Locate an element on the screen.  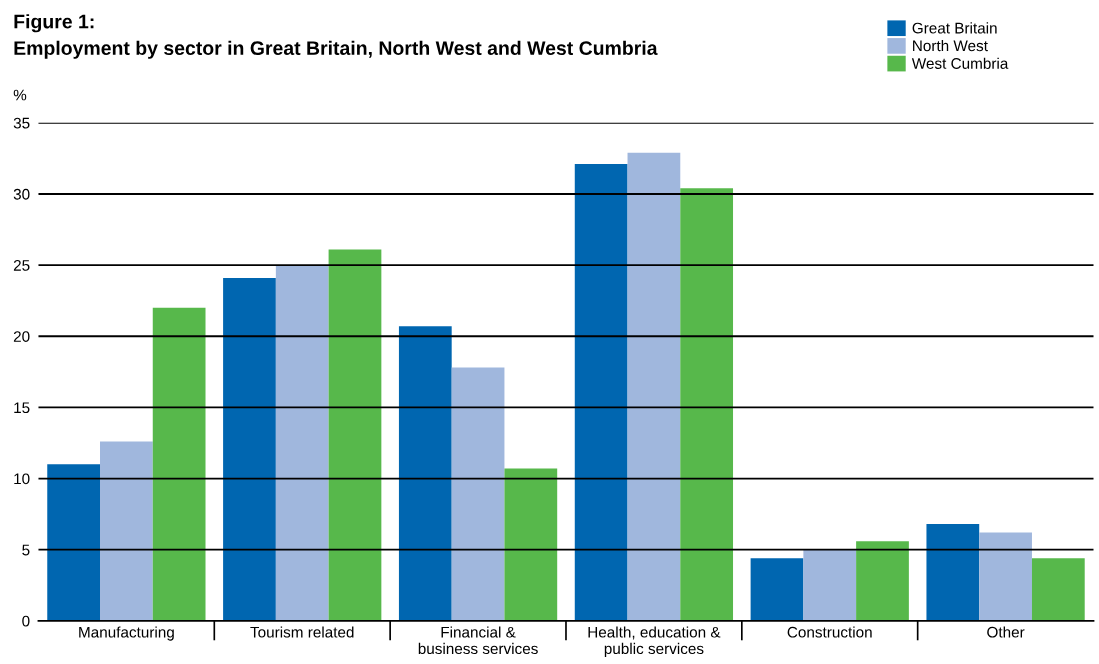
x-tick-label: Health, education & public services is located at coordinates (654, 642).